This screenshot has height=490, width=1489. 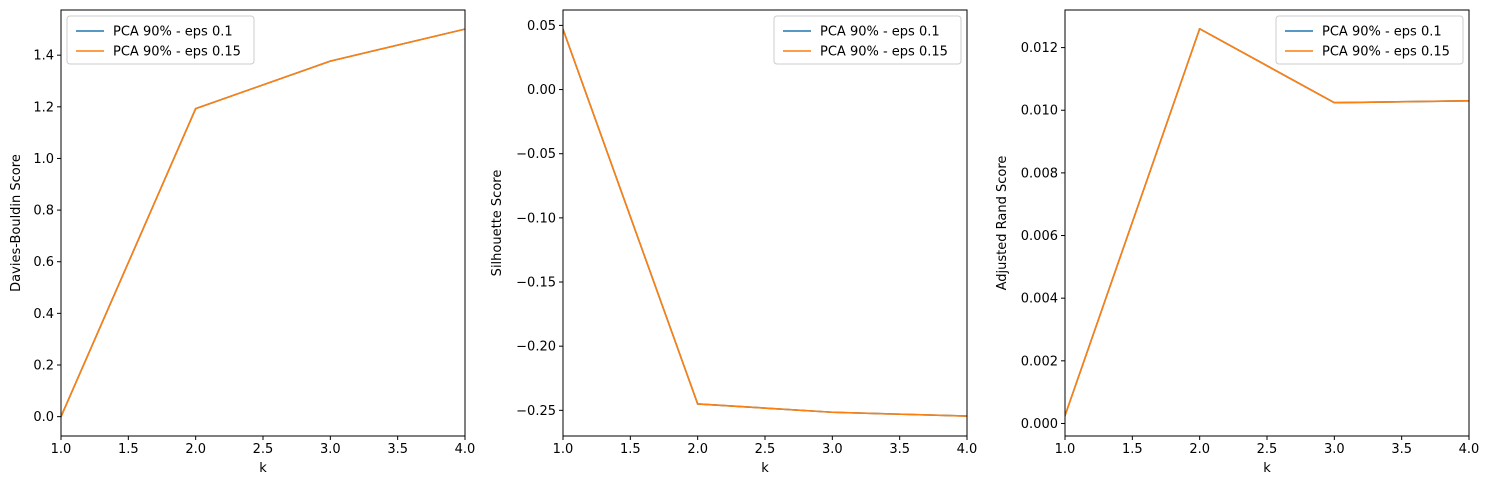 I want to click on y-tick-label: 0.2, so click(x=43, y=366).